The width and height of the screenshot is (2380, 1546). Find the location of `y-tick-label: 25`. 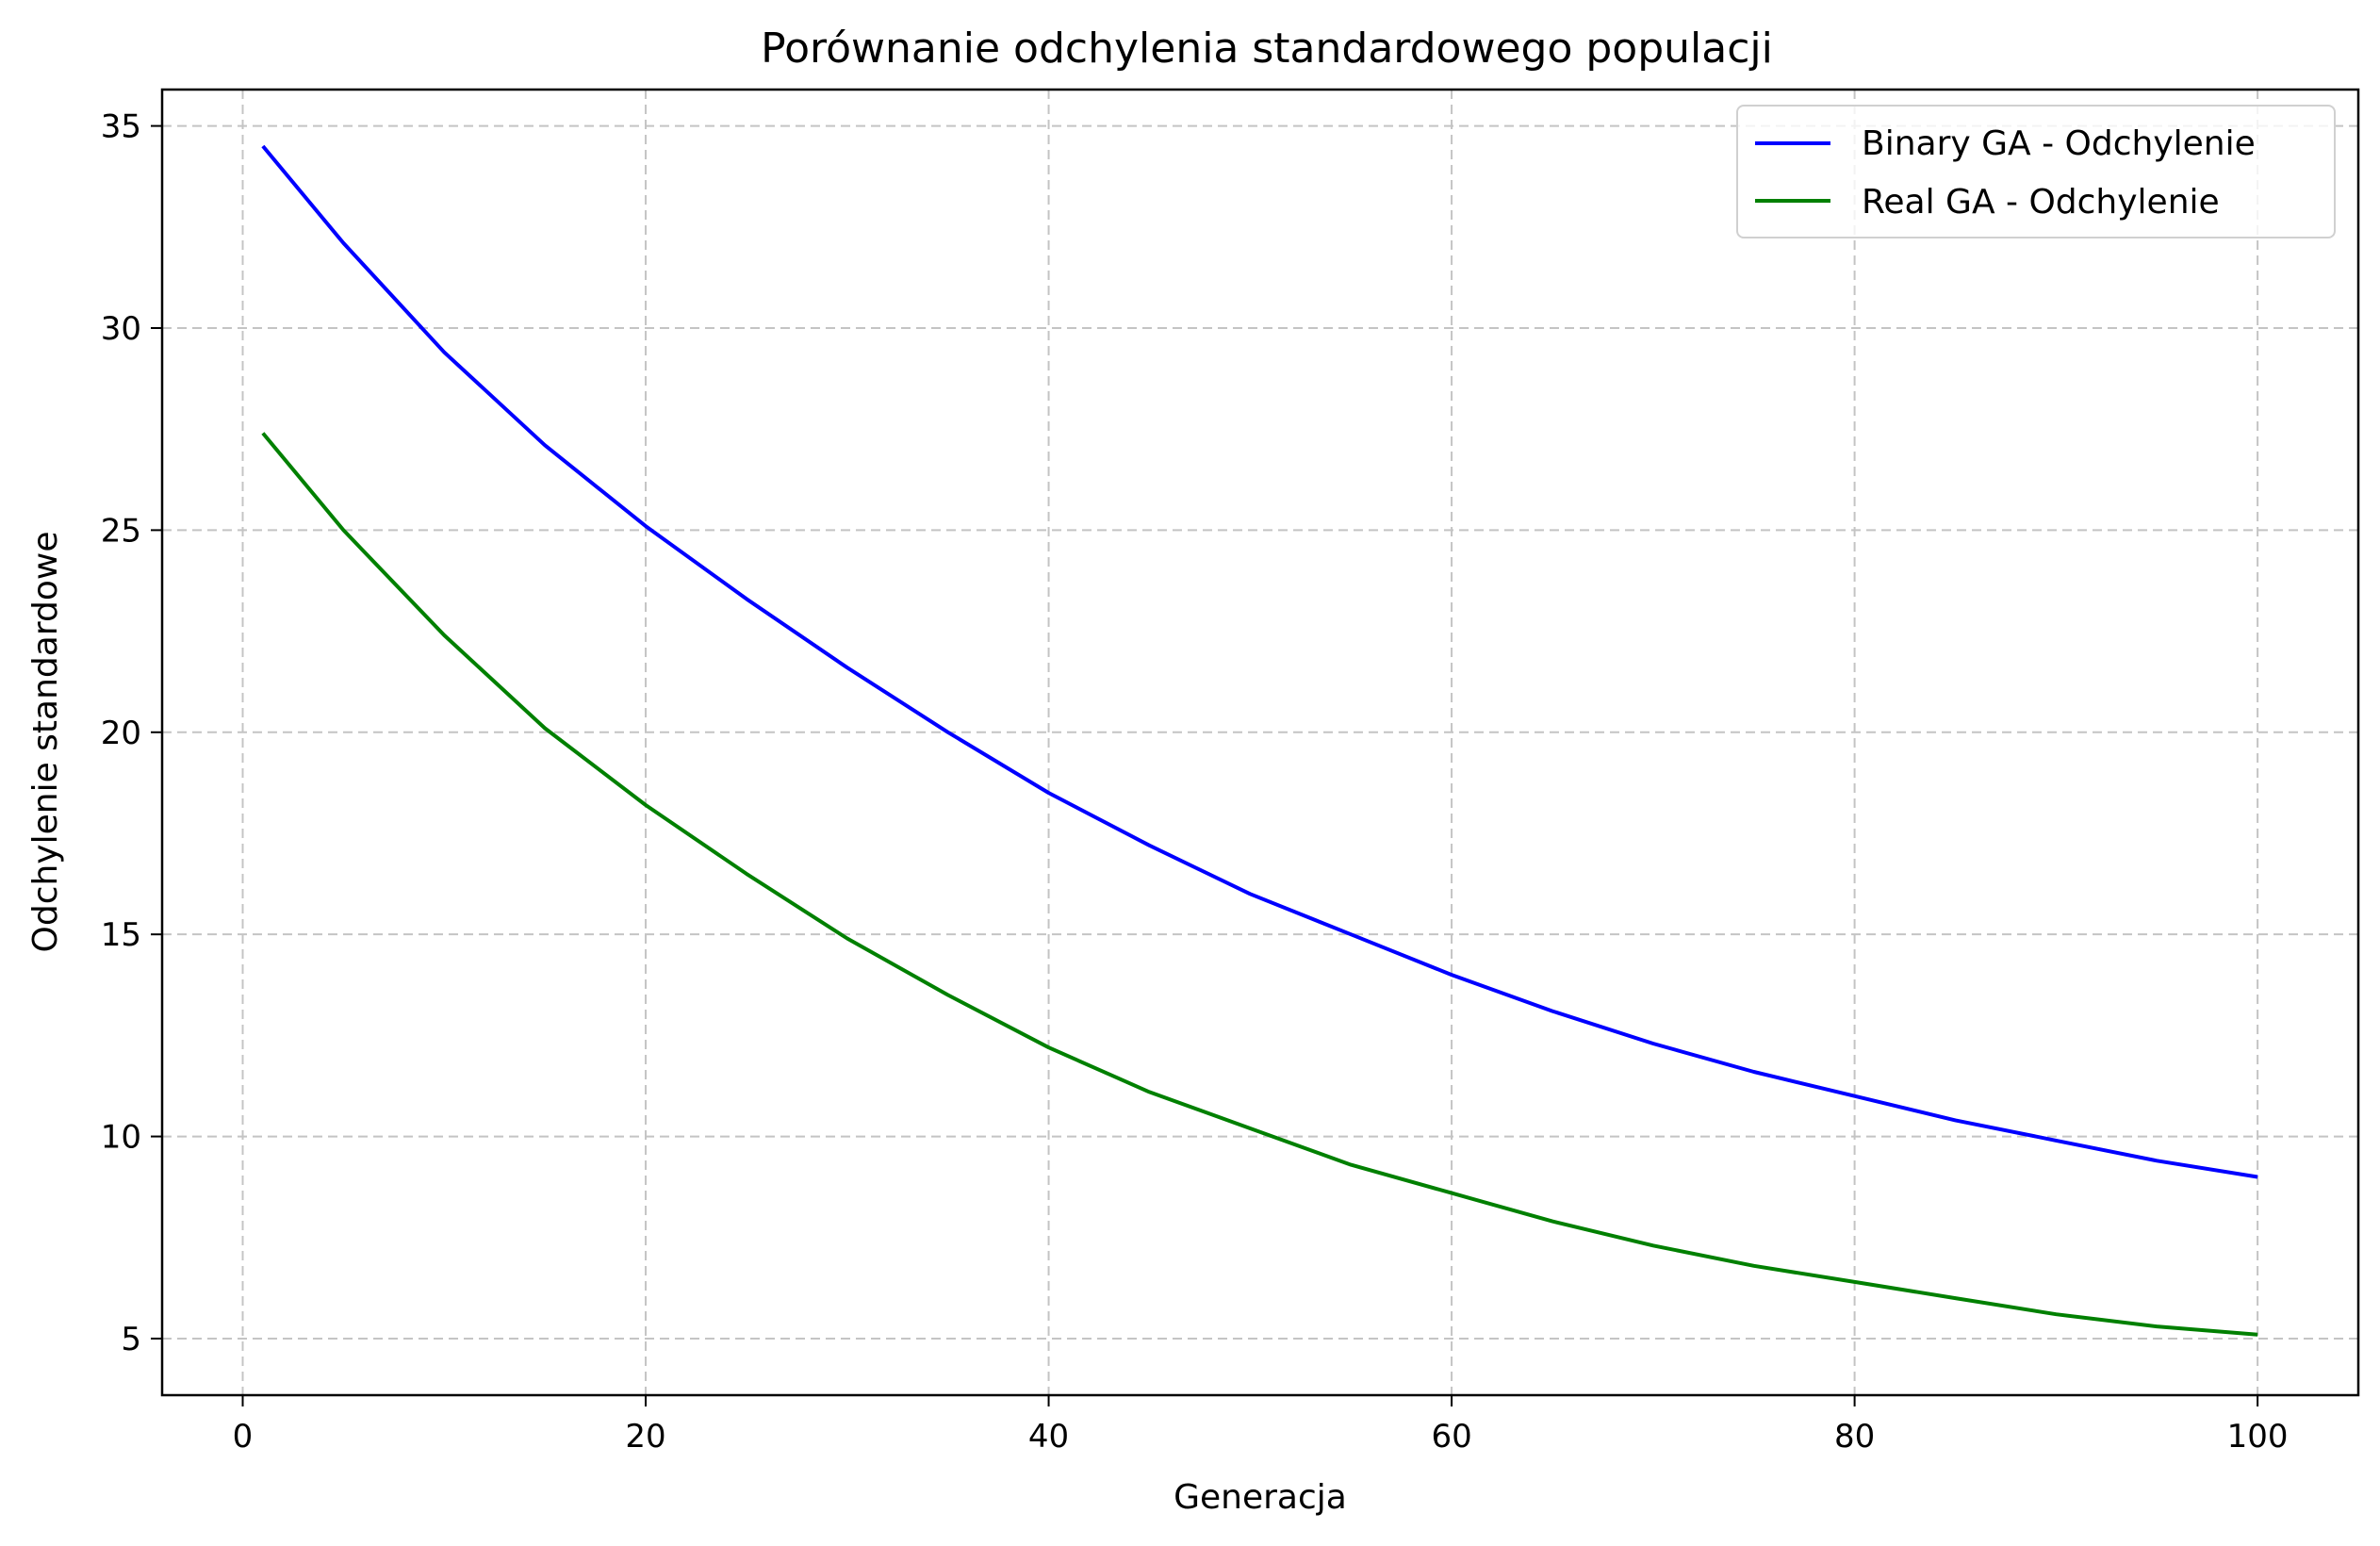

y-tick-label: 25 is located at coordinates (121, 531).